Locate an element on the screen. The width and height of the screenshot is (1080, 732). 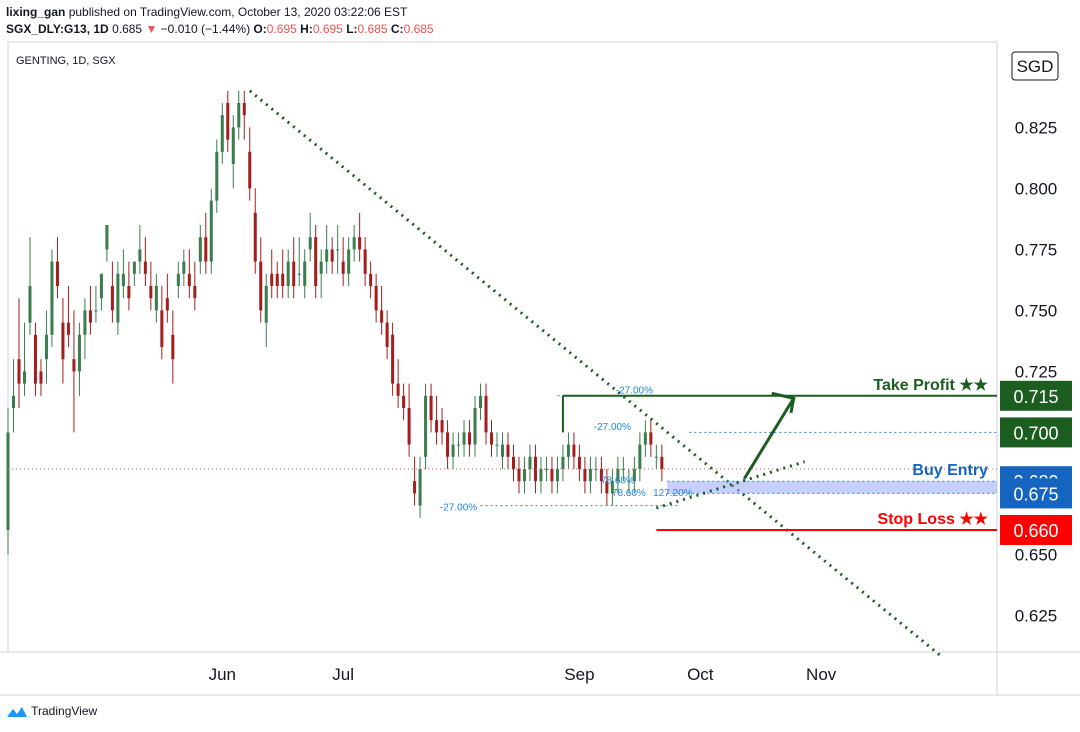
target-arrow-head is located at coordinates (783, 402).